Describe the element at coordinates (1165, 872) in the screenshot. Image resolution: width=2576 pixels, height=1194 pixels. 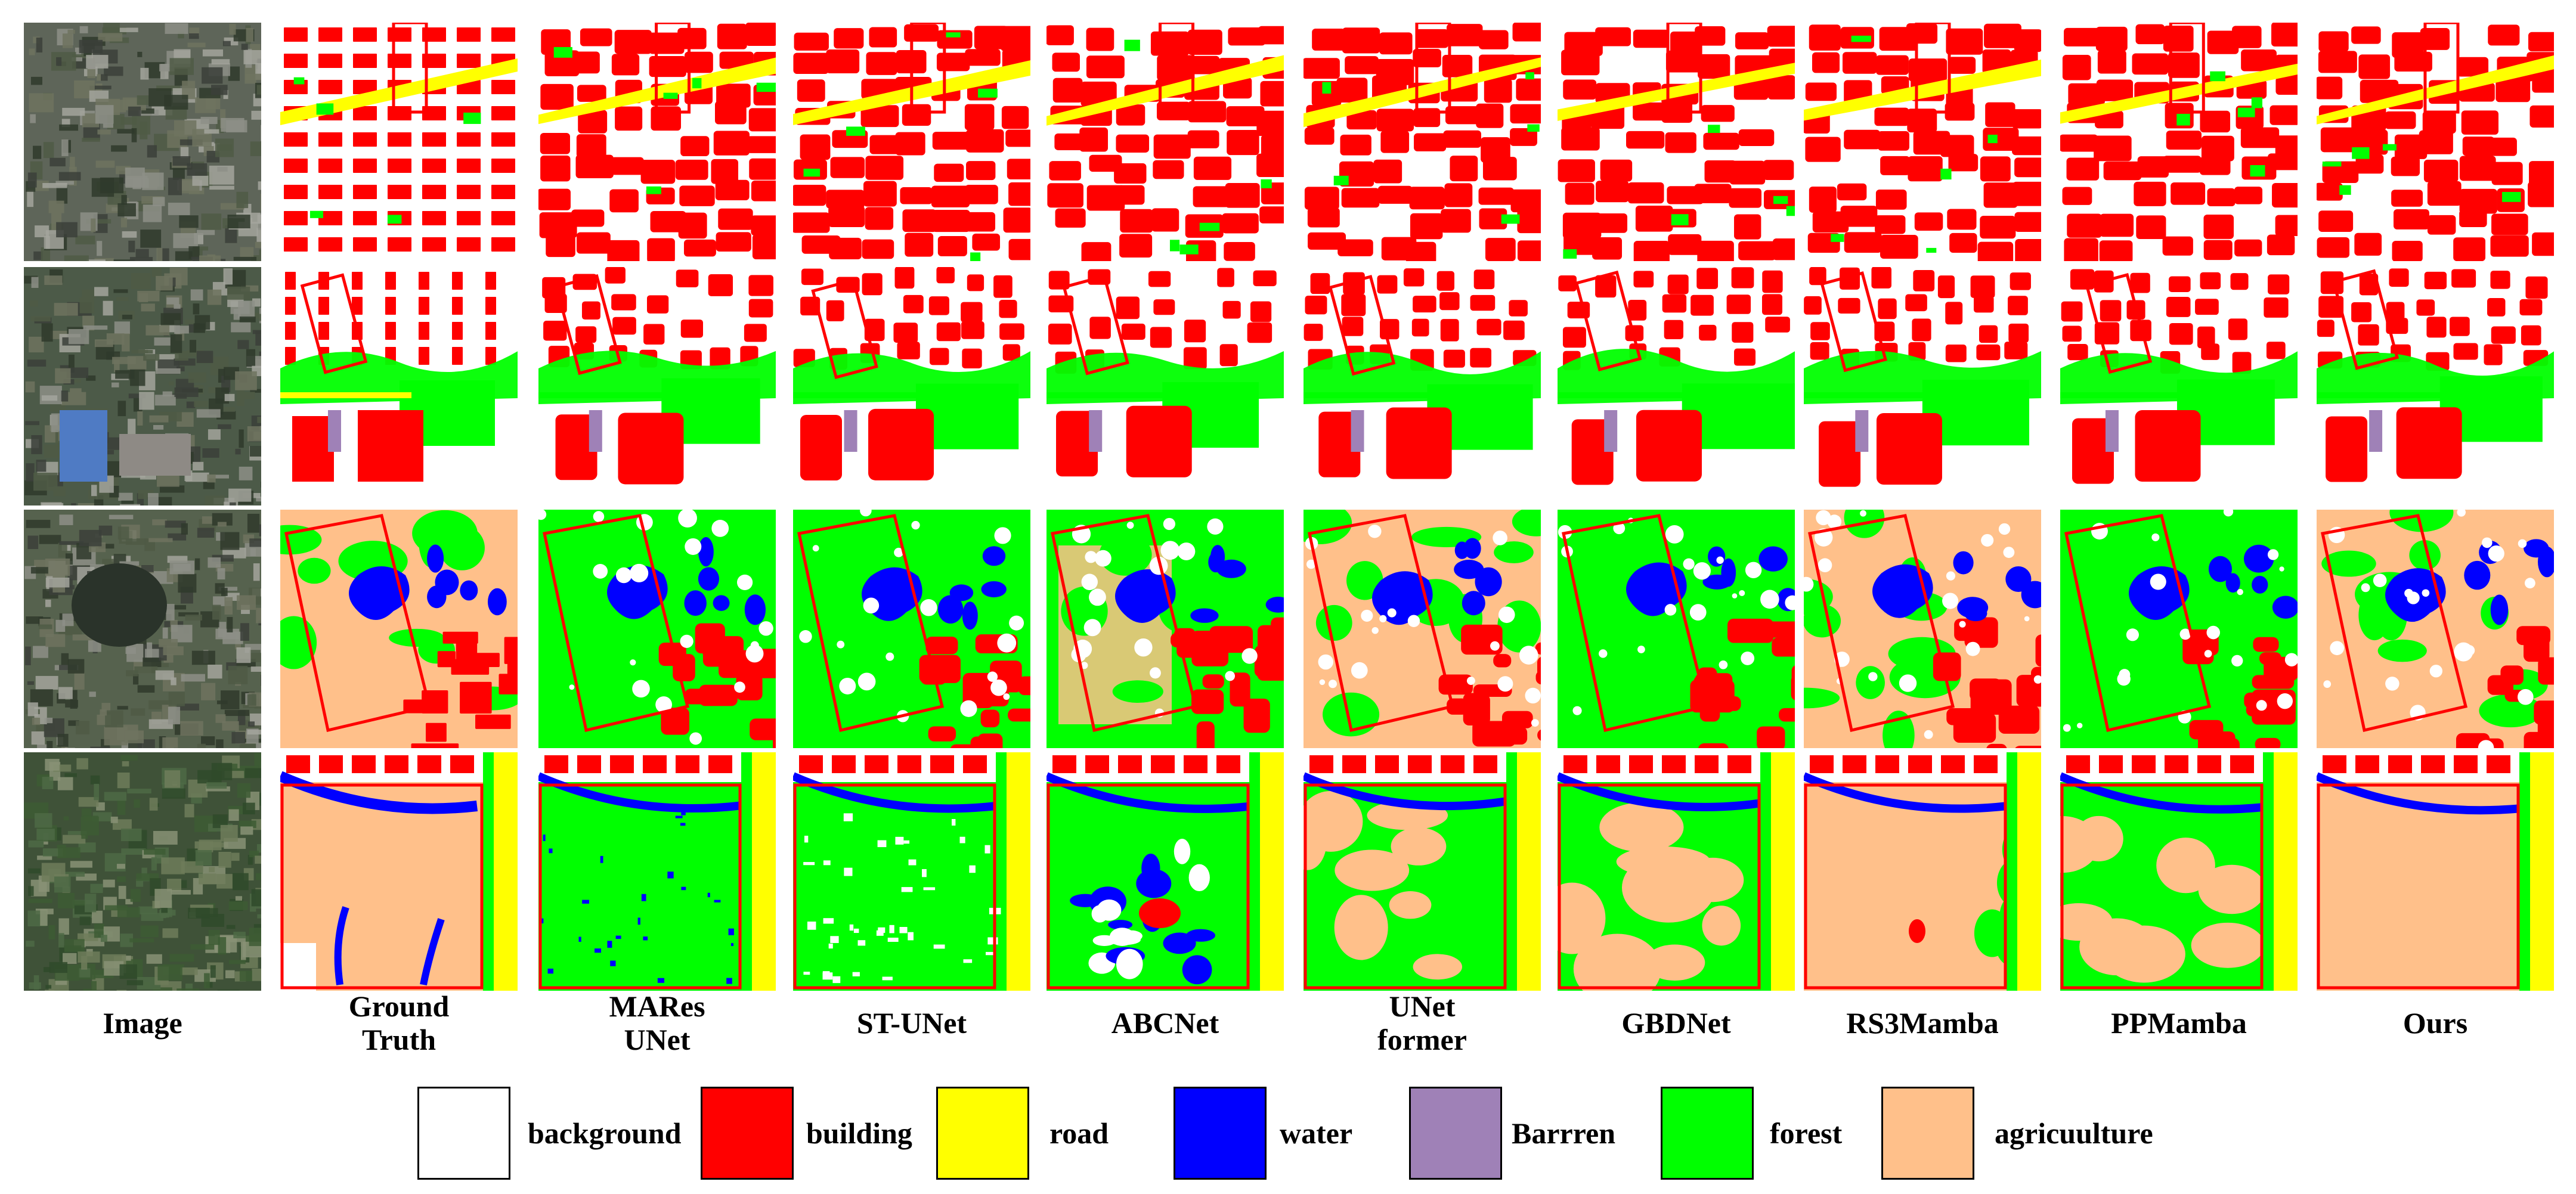
I see `segmentation-map-r4-abcnet` at that location.